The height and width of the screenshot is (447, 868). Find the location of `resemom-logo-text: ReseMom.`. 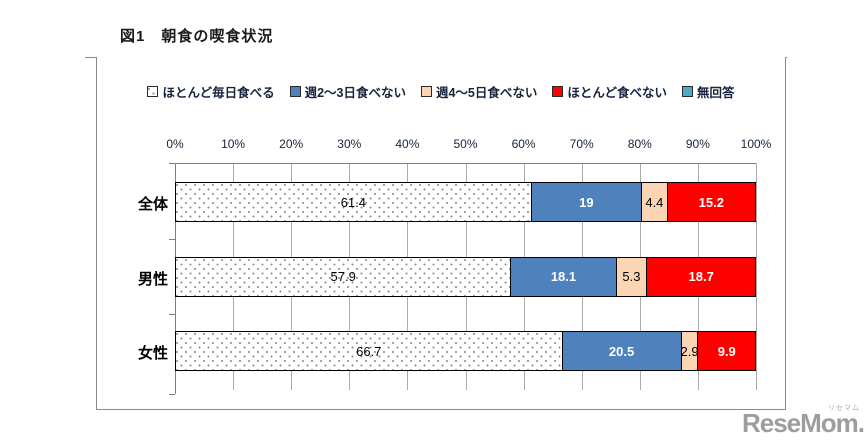

resemom-logo-text: ReseMom. is located at coordinates (803, 423).